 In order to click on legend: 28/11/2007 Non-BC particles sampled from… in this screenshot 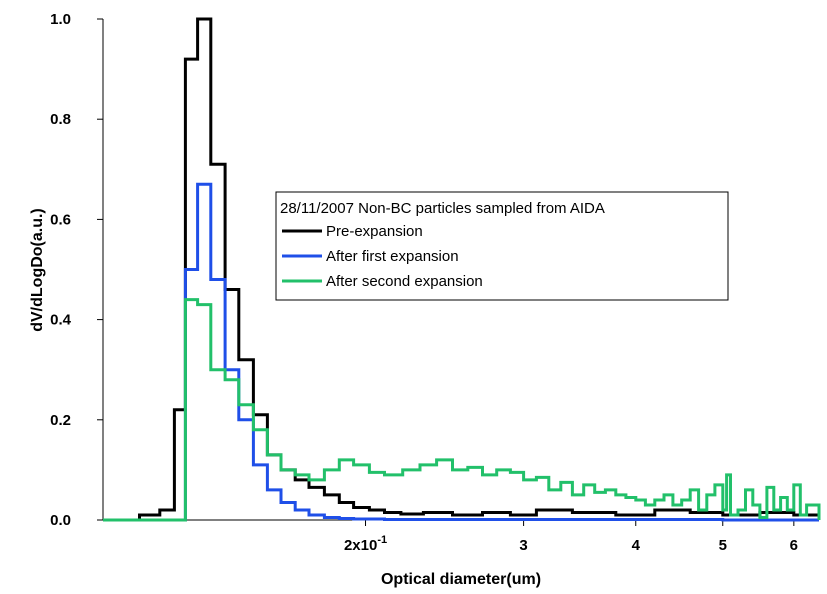, I will do `click(502, 246)`.